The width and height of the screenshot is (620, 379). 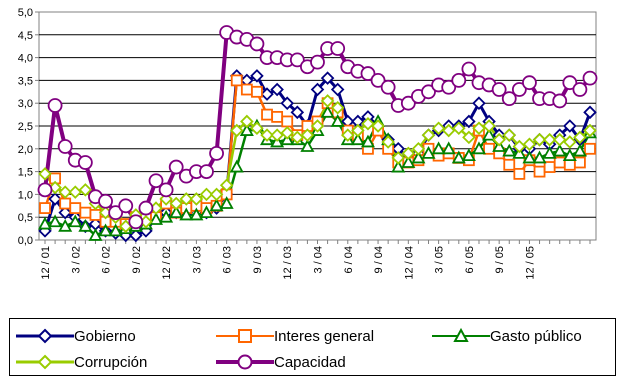 What do you see at coordinates (461, 334) in the screenshot?
I see `legend-symbol-gasto-publico` at bounding box center [461, 334].